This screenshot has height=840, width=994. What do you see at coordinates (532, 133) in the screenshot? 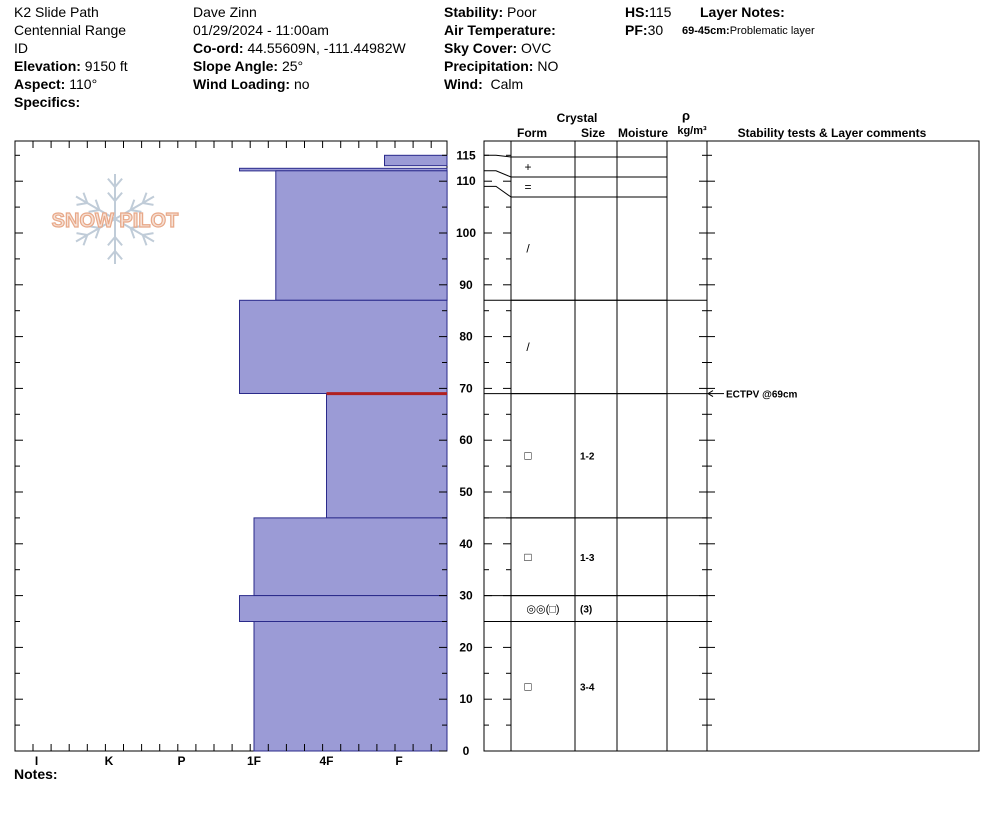
I see `header-form: Form` at bounding box center [532, 133].